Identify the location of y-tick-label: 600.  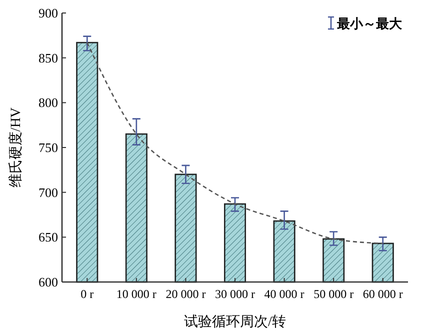
(48, 282).